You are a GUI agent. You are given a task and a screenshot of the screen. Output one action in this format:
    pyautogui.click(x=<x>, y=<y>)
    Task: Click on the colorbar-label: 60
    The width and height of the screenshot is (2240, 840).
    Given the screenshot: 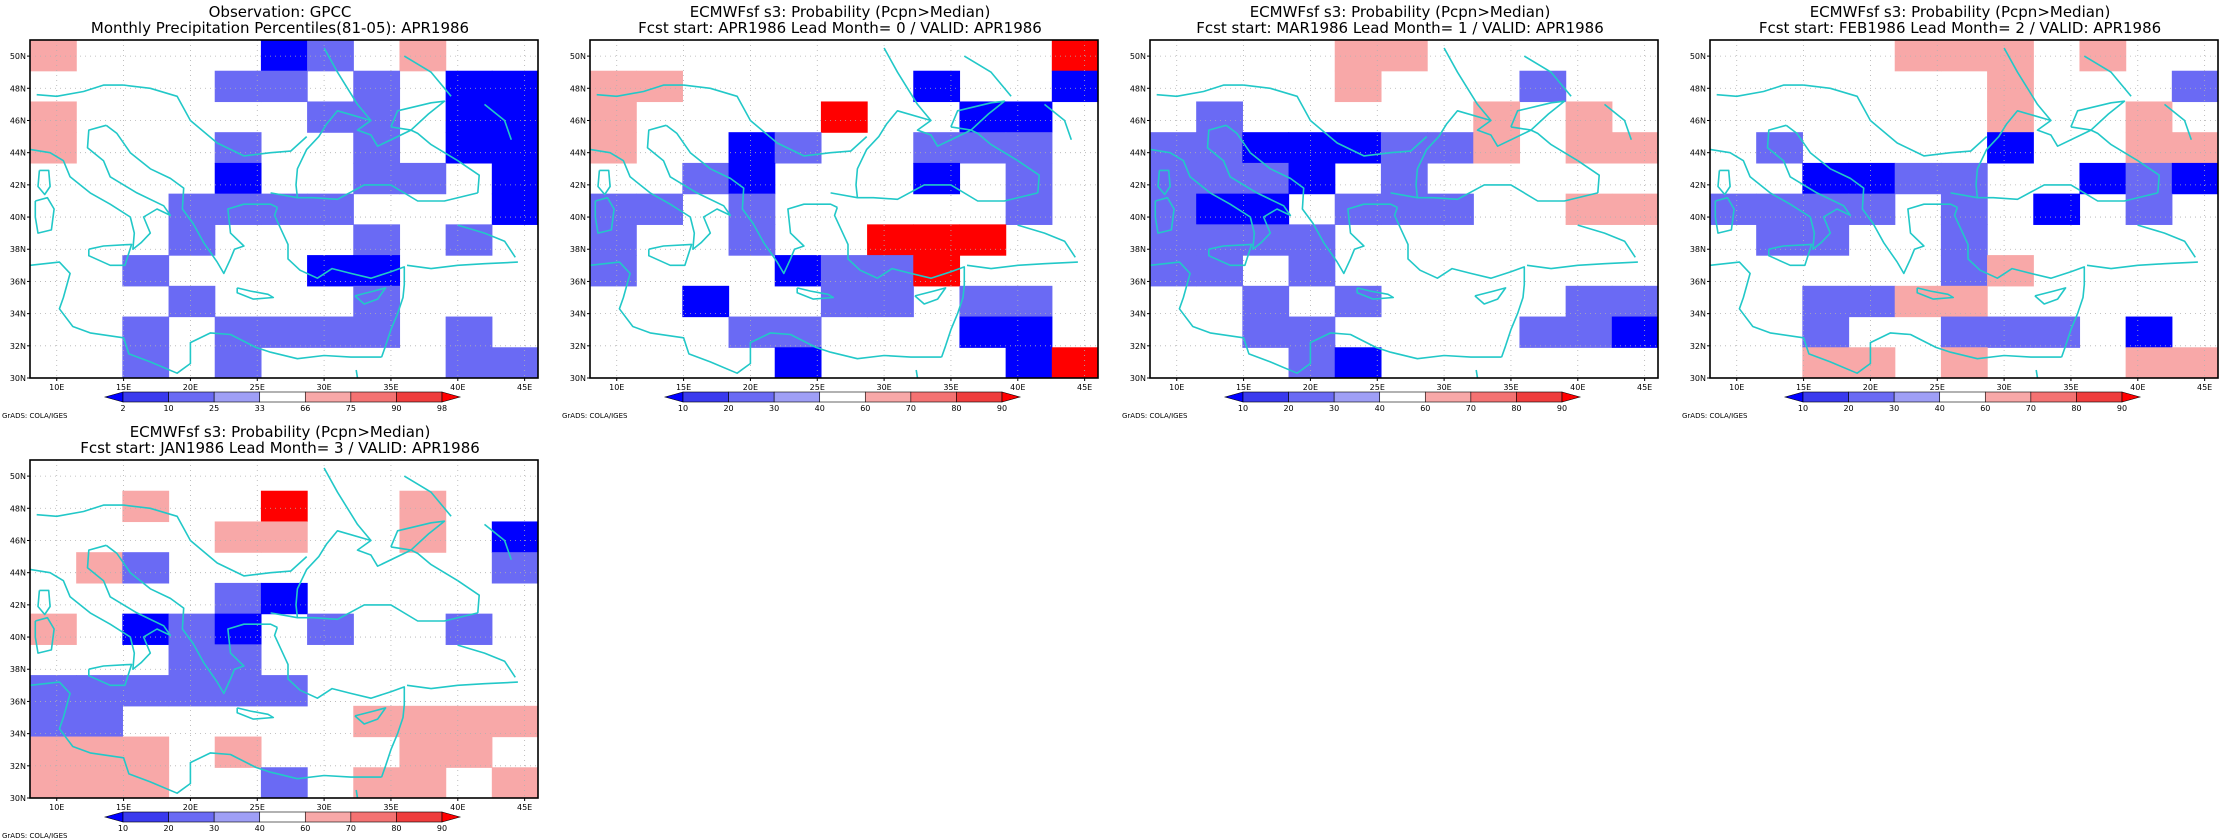 What is the action you would take?
    pyautogui.click(x=1425, y=408)
    